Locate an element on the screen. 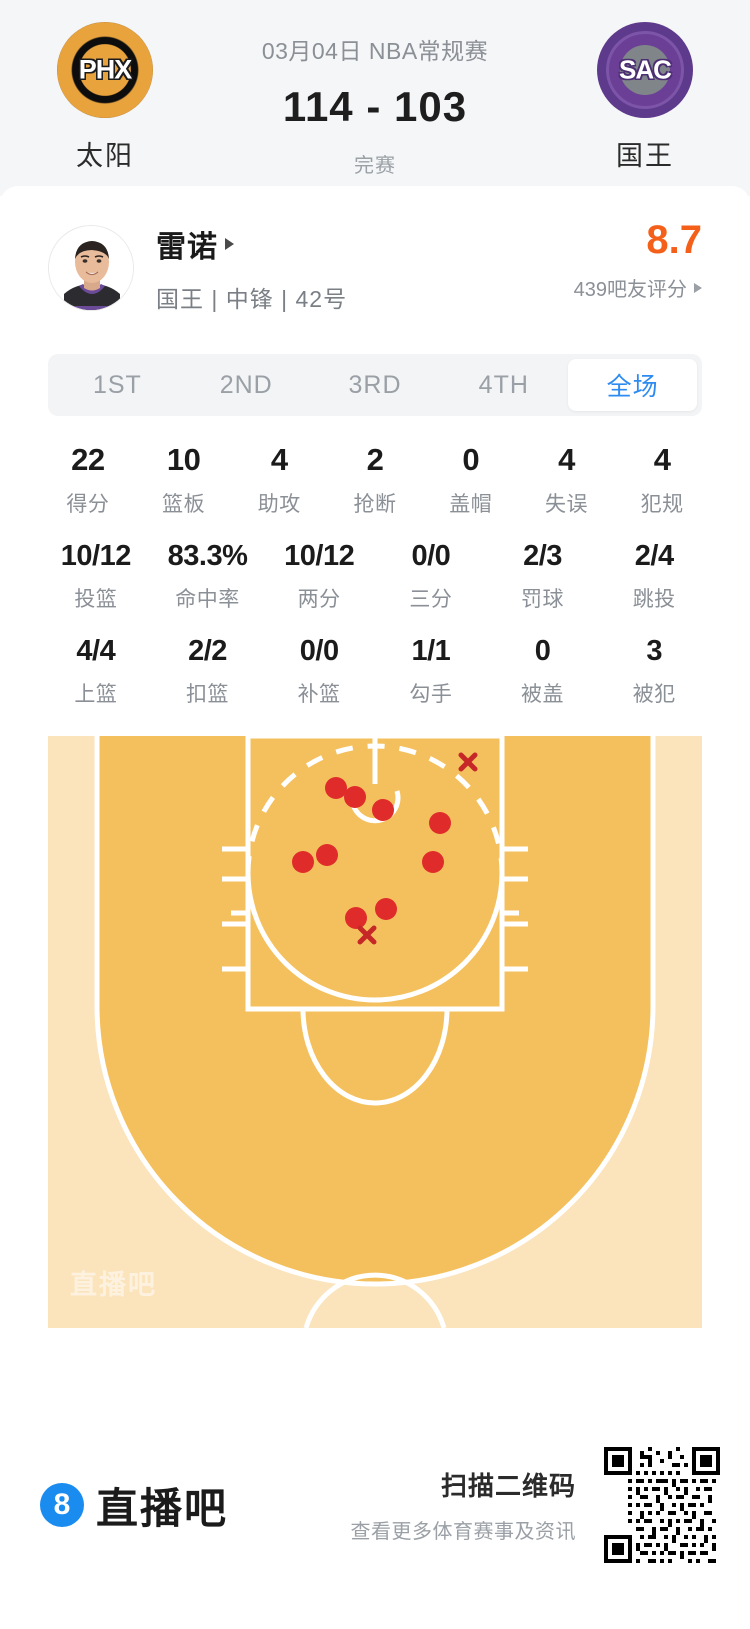 The height and width of the screenshot is (1629, 750). stat-rebounds: 10 篮板 is located at coordinates (184, 480).